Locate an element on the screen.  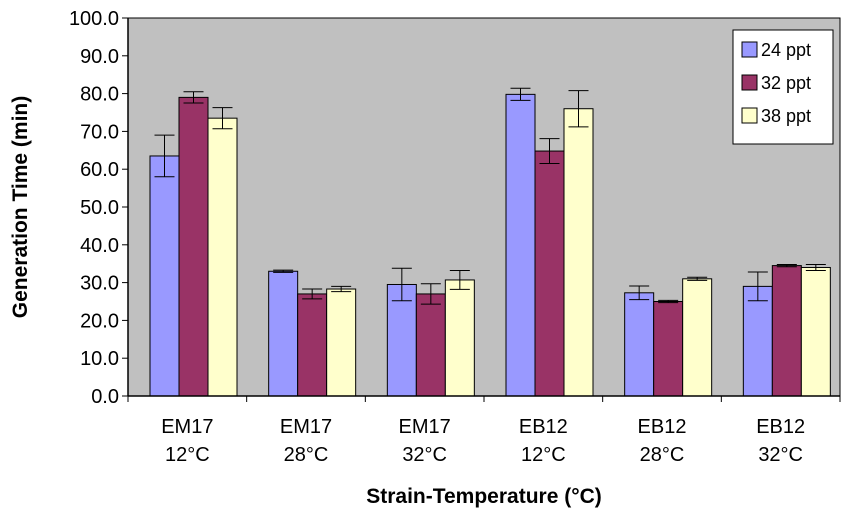
y-tick-label: 90.0 is located at coordinates (99, 57).